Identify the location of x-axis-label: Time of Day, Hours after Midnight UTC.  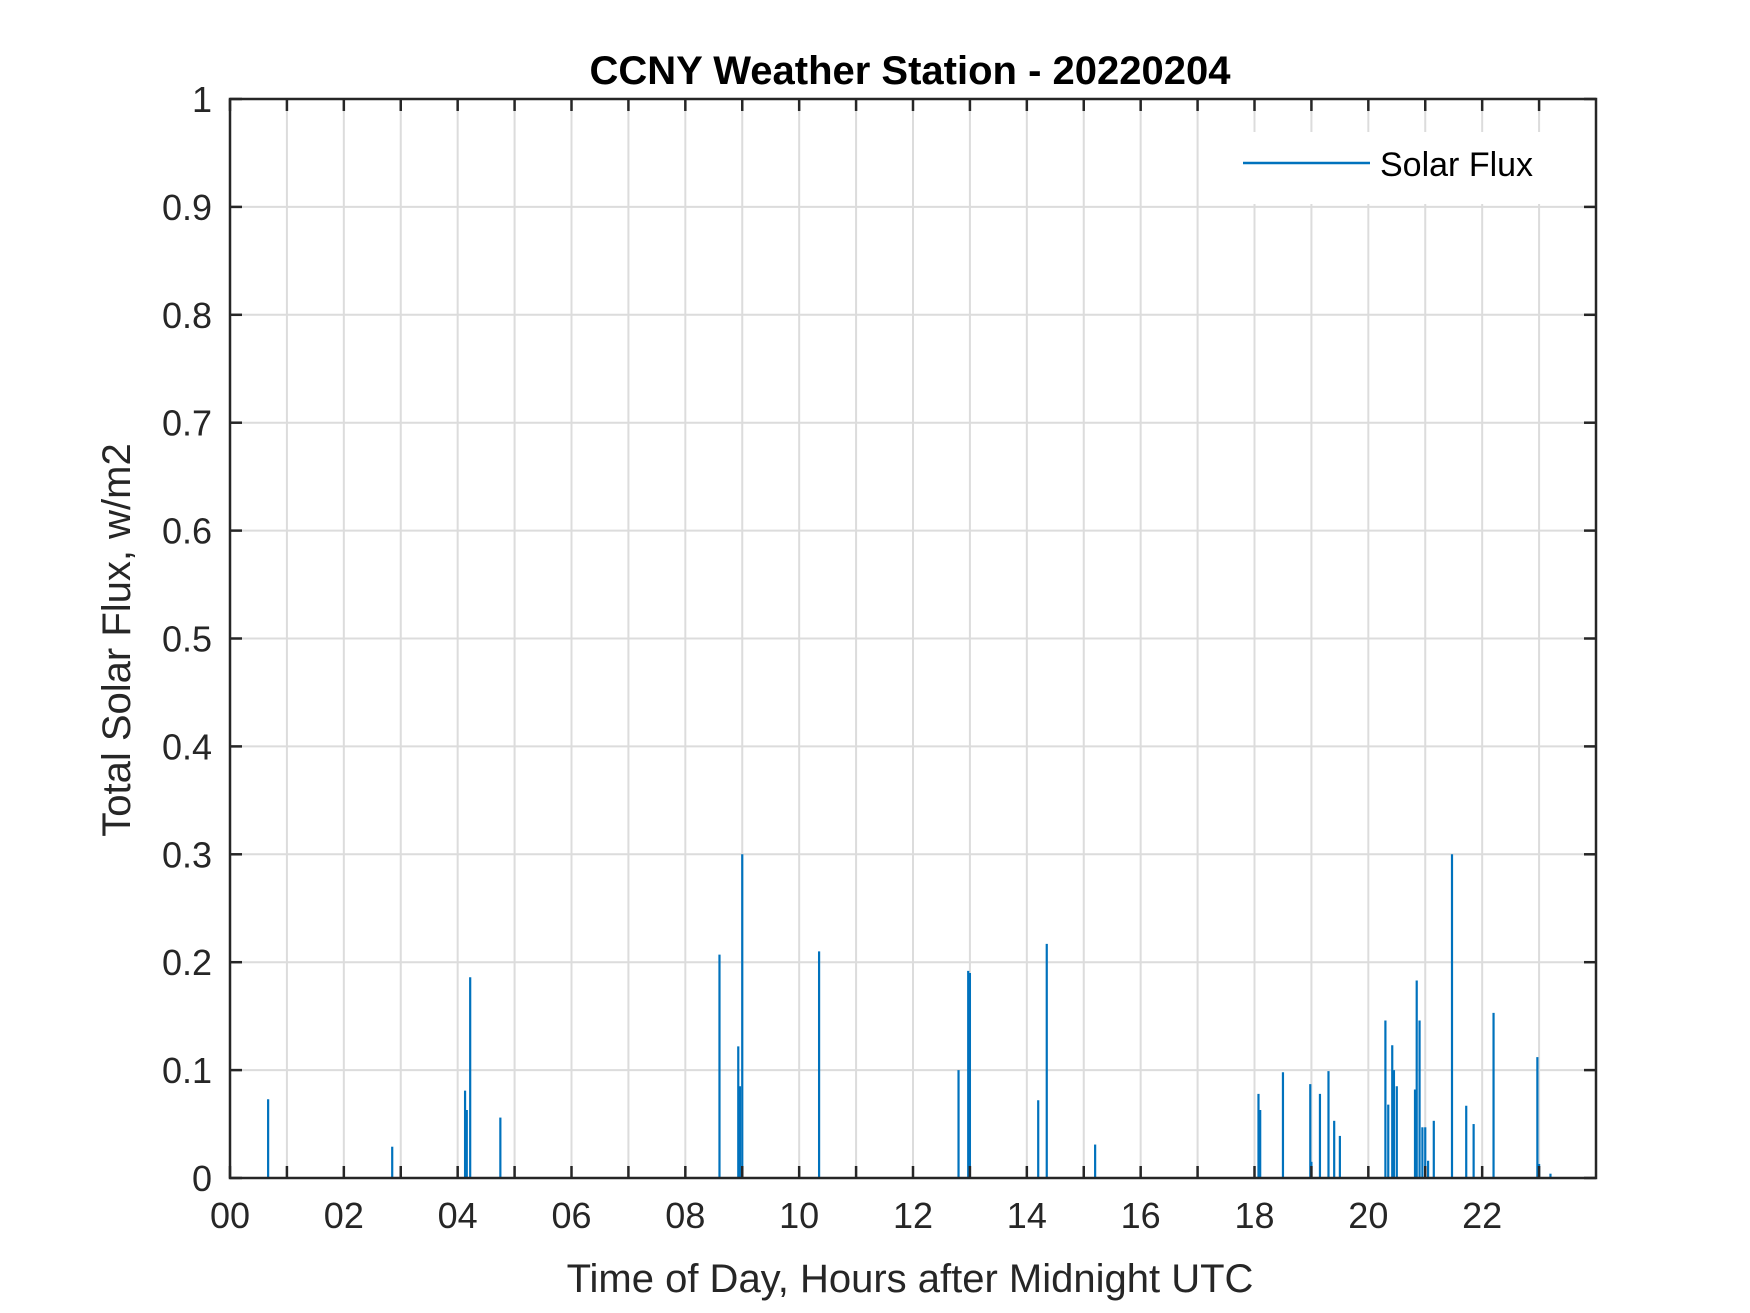
(910, 1279).